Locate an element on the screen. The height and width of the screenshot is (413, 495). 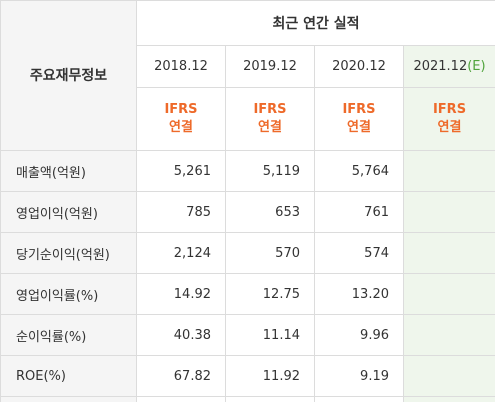
row-label: 영업이익(억원) is located at coordinates (68, 212).